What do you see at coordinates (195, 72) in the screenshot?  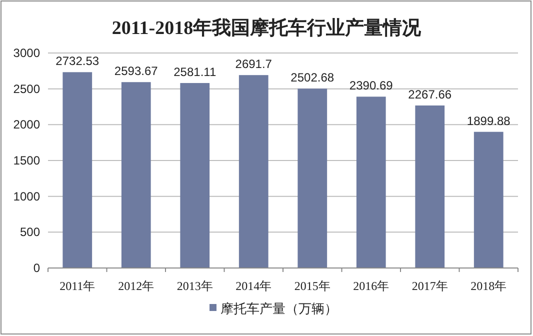 I see `data-label: 2581.11` at bounding box center [195, 72].